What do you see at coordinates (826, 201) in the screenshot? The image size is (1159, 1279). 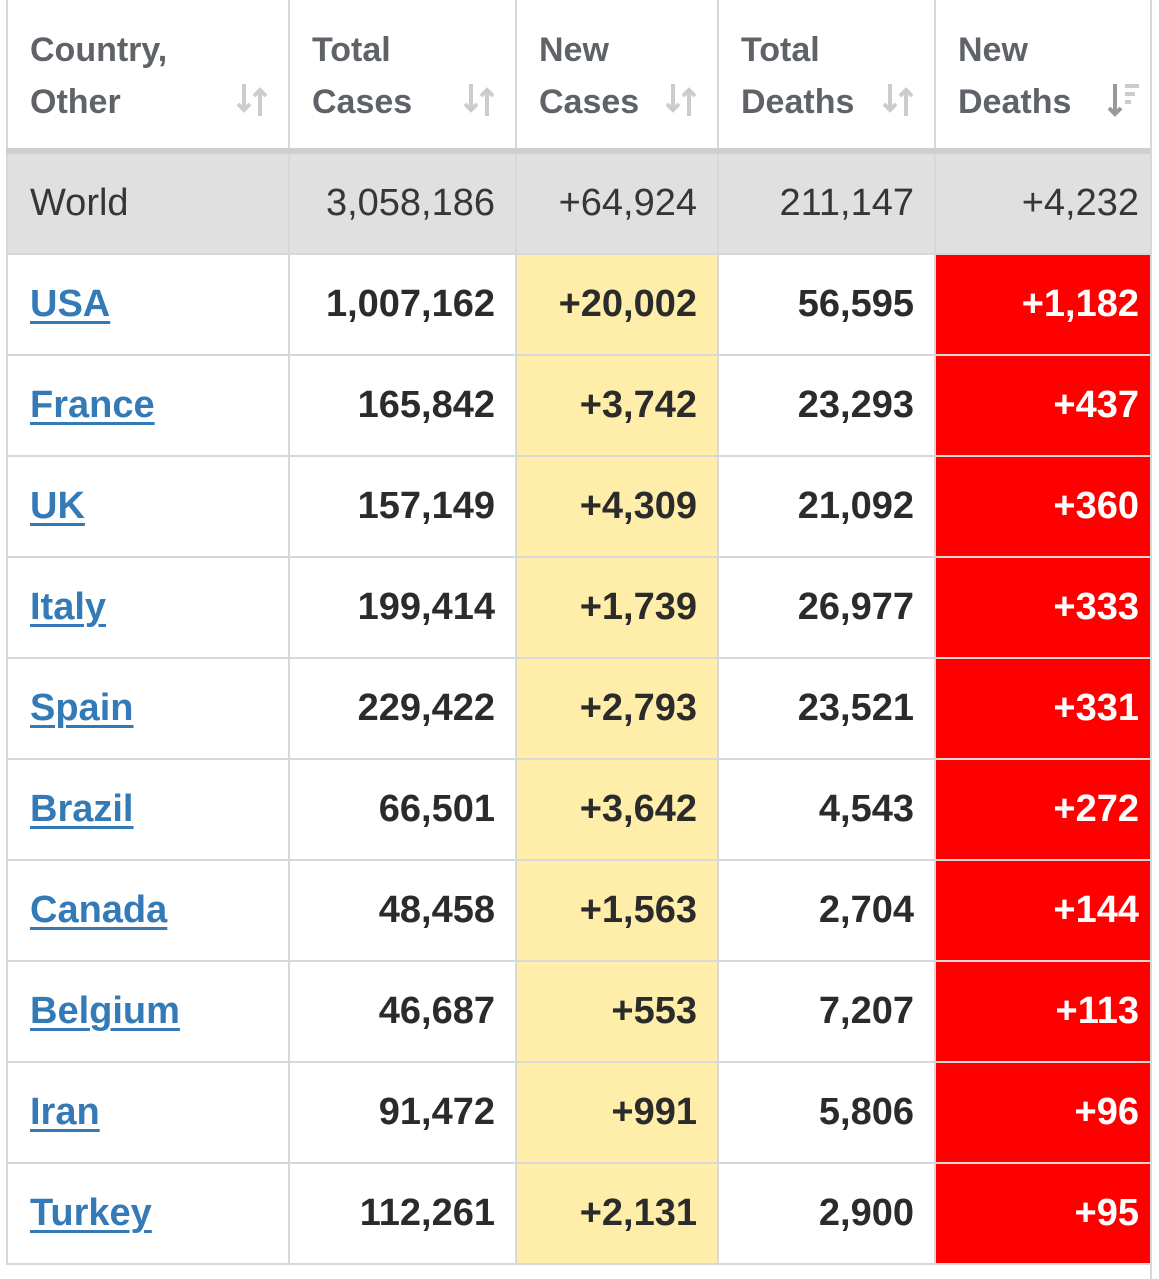 I see `world-total-deaths-cell: 211,147` at bounding box center [826, 201].